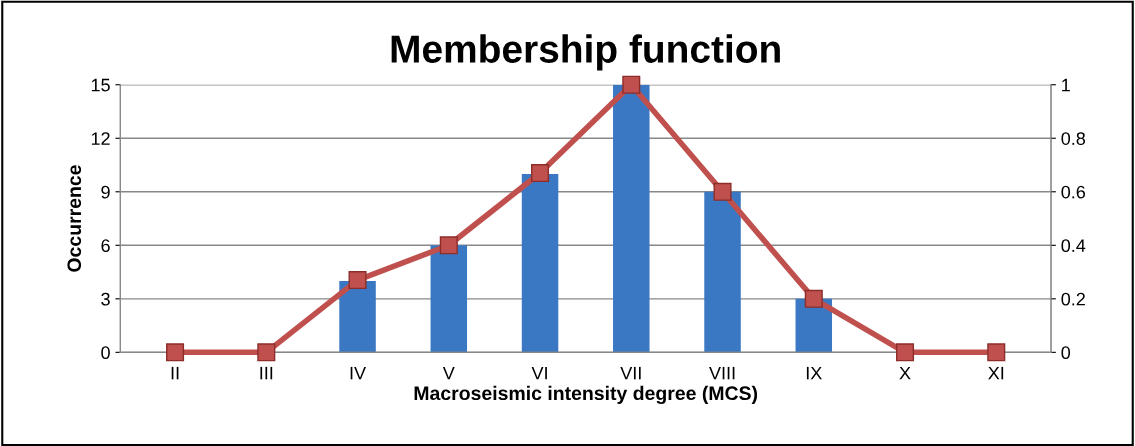 The image size is (1135, 446). I want to click on x-tick-label: XI, so click(996, 373).